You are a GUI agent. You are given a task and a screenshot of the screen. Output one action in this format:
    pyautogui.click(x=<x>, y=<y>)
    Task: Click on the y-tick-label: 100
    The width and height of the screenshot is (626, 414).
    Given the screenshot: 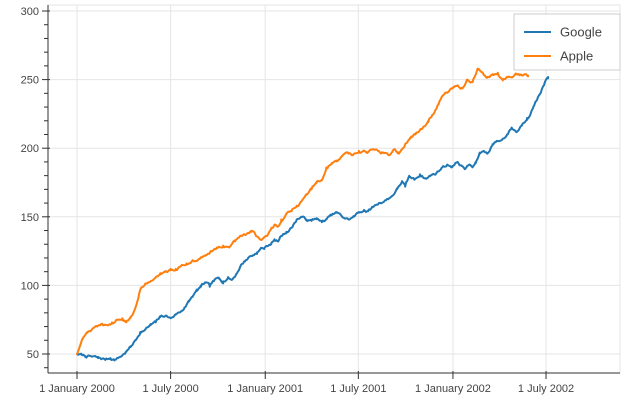 What is the action you would take?
    pyautogui.click(x=30, y=286)
    